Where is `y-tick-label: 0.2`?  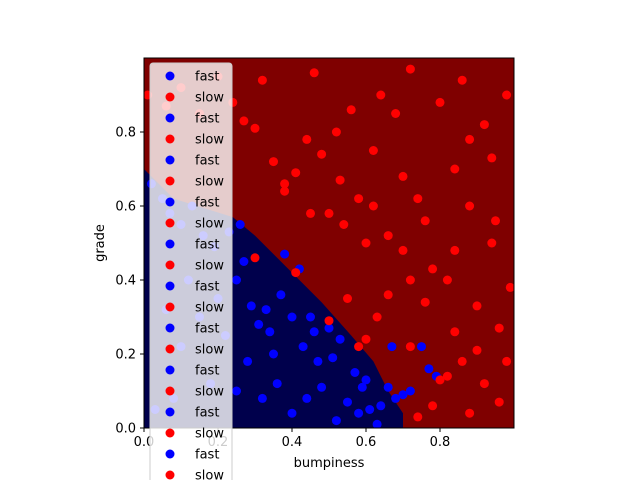 y-tick-label: 0.2 is located at coordinates (125, 355).